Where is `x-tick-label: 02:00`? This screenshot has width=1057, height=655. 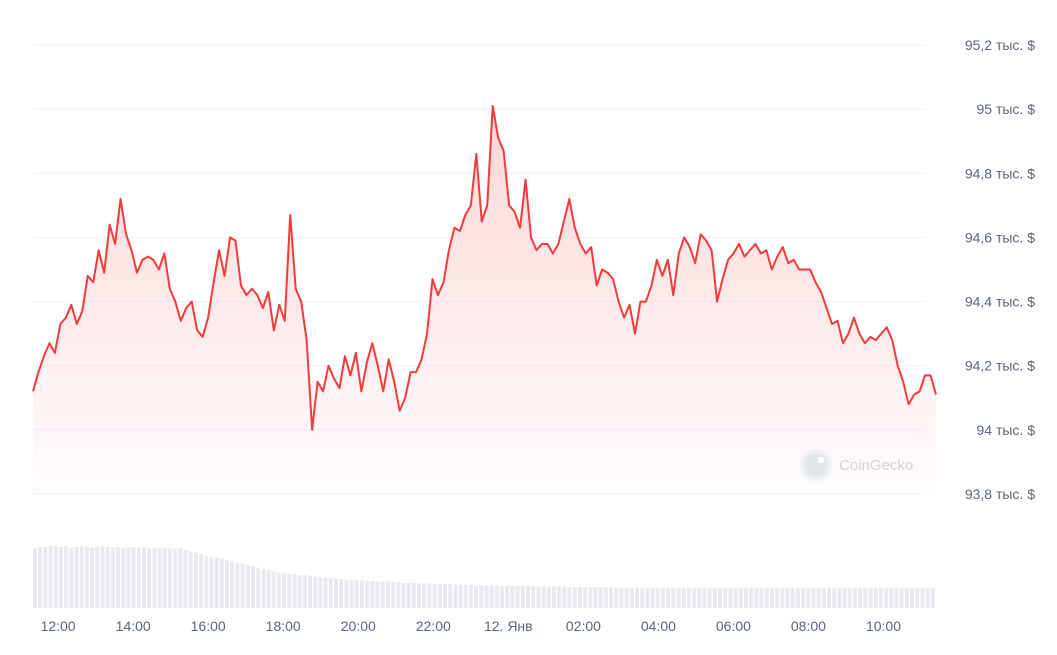 x-tick-label: 02:00 is located at coordinates (583, 626).